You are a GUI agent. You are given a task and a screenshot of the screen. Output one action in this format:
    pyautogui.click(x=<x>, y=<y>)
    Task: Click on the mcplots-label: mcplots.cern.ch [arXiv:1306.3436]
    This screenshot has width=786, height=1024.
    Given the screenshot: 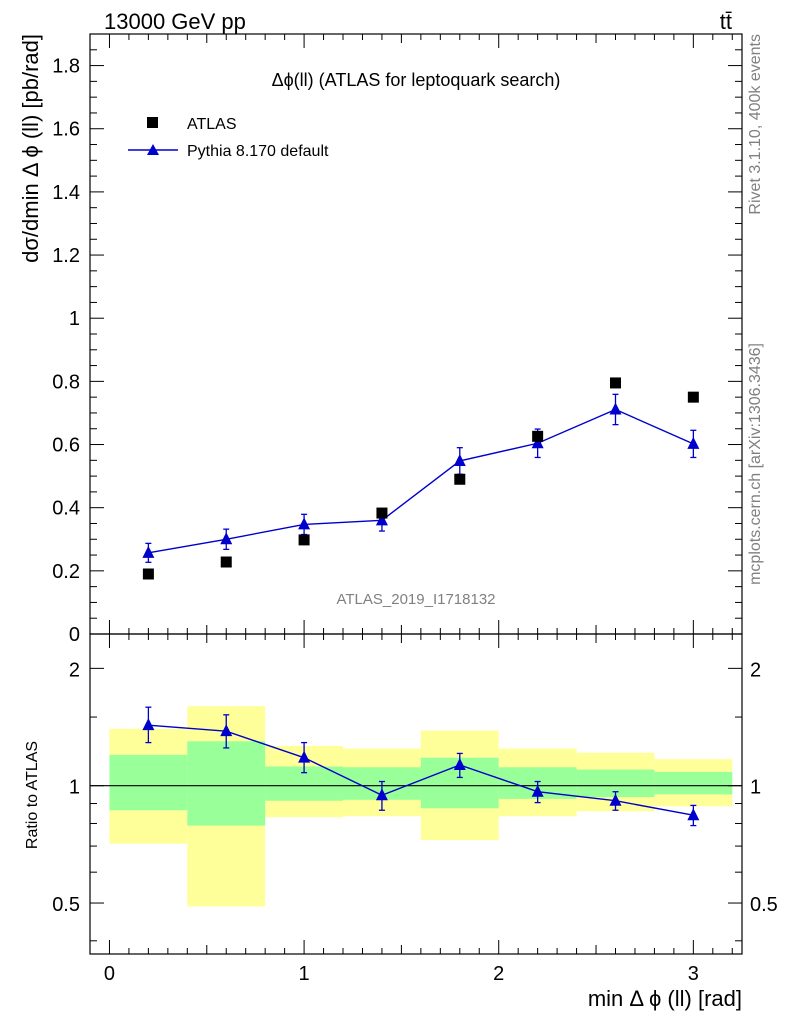 What is the action you would take?
    pyautogui.click(x=755, y=464)
    